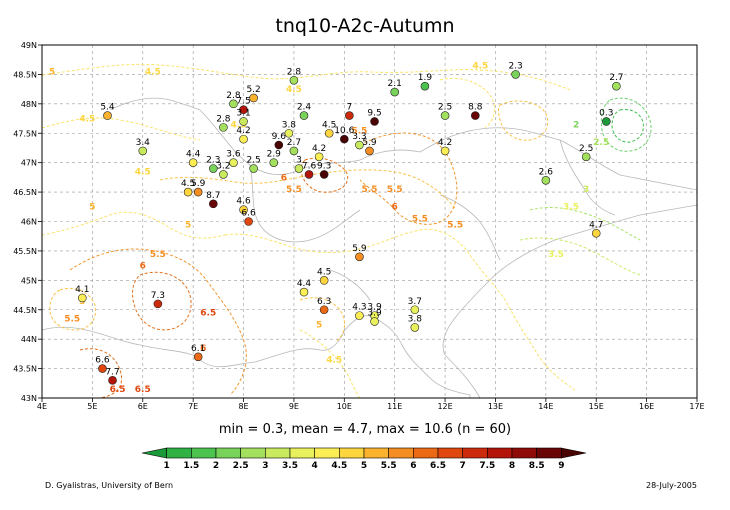  Describe the element at coordinates (25, 133) in the screenshot. I see `y-tick-label: 47.5N` at that location.